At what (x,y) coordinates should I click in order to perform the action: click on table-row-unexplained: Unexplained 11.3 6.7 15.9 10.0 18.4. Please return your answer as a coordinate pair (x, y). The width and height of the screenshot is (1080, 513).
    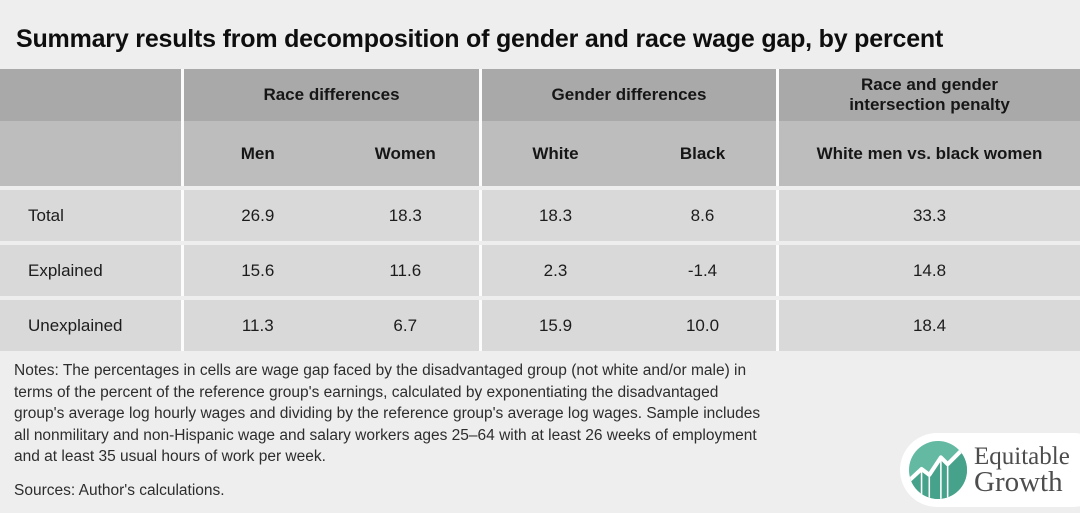
    Looking at the image, I should click on (540, 325).